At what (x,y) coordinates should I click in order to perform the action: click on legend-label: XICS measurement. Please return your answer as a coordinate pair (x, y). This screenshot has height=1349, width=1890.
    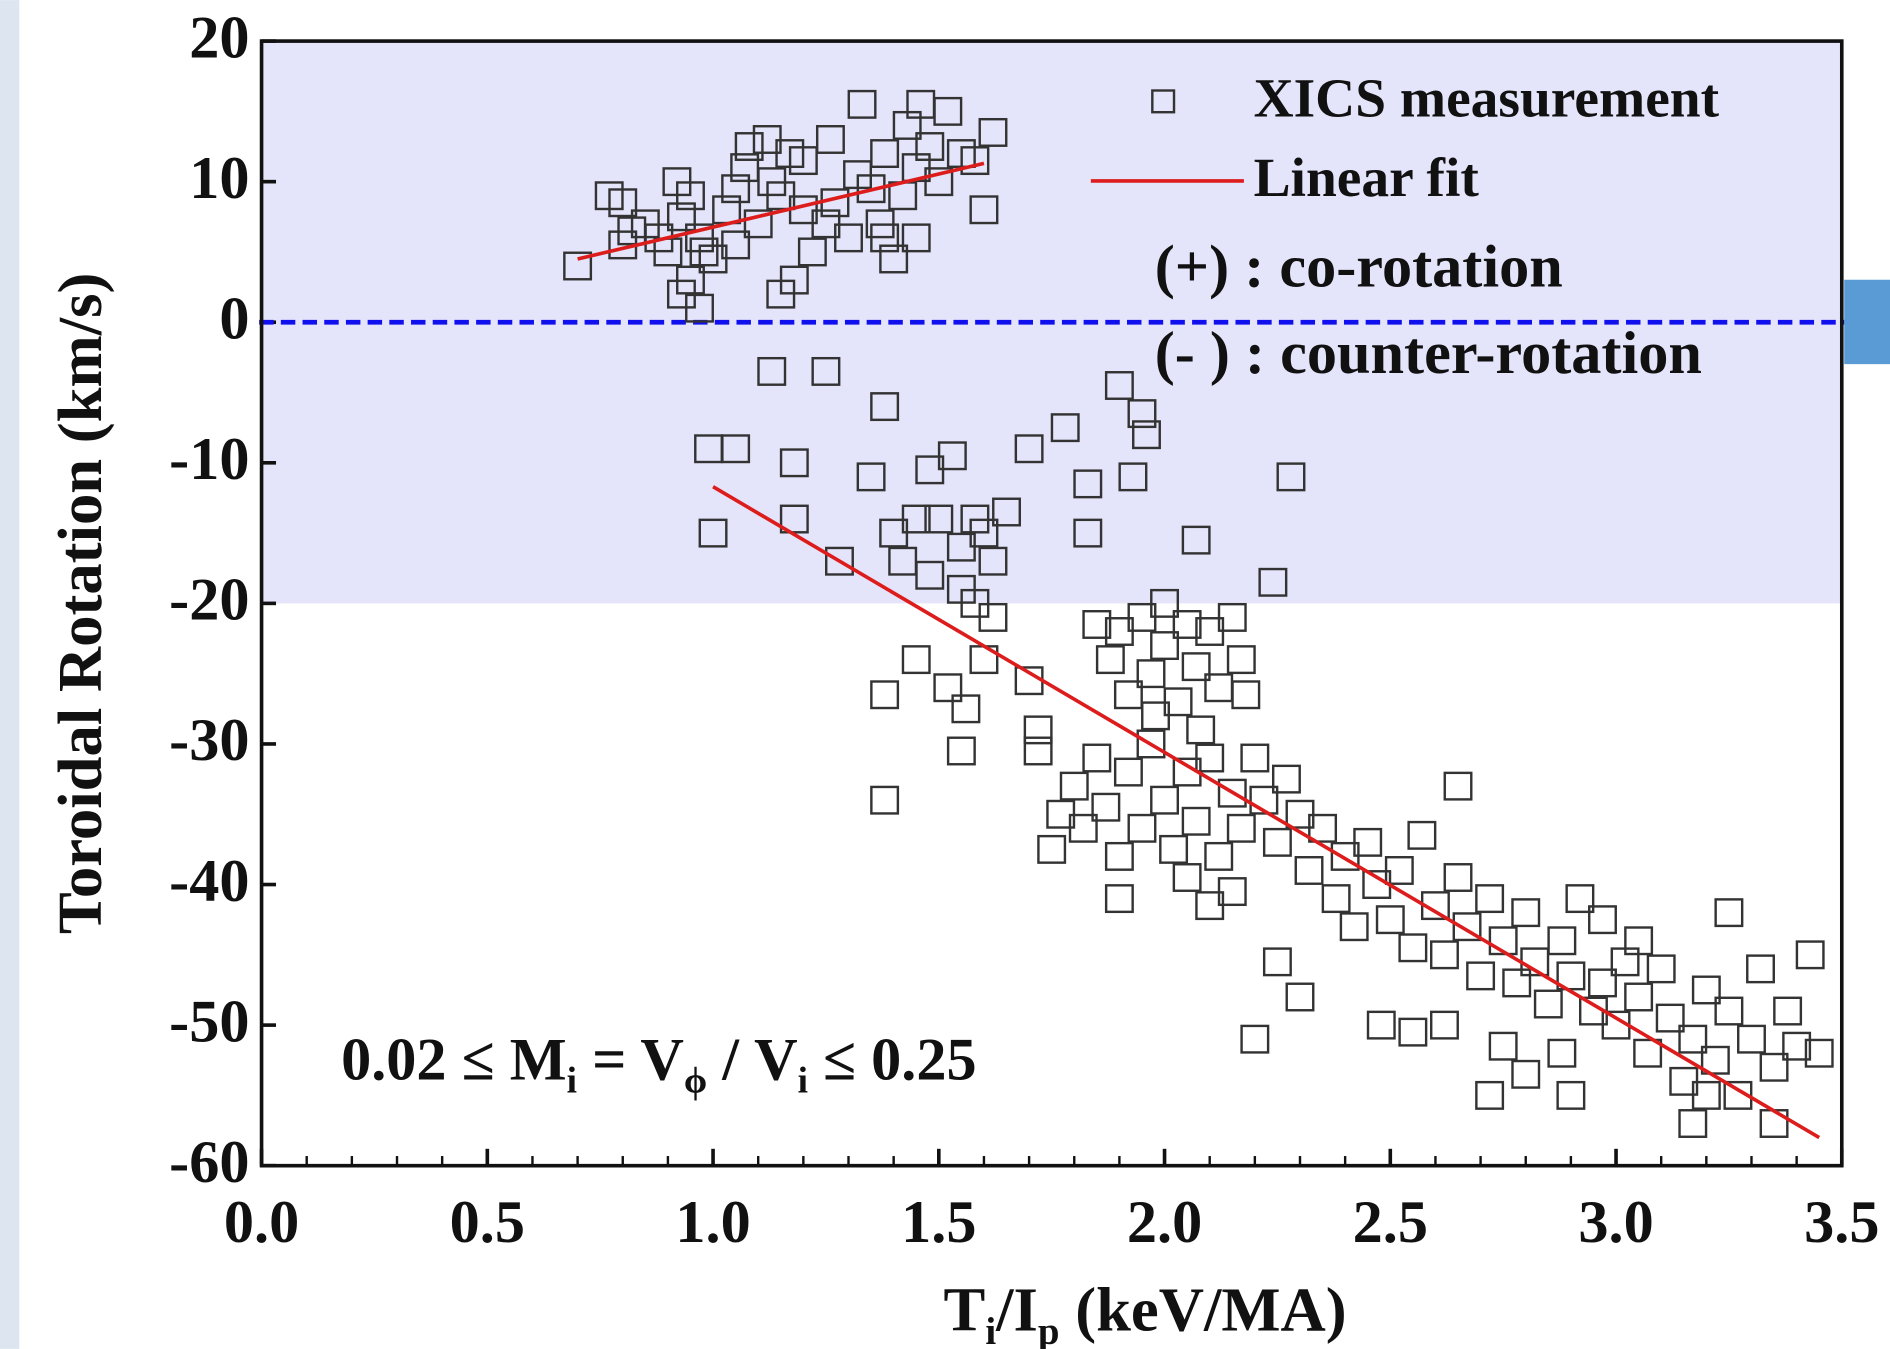
    Looking at the image, I should click on (1487, 97).